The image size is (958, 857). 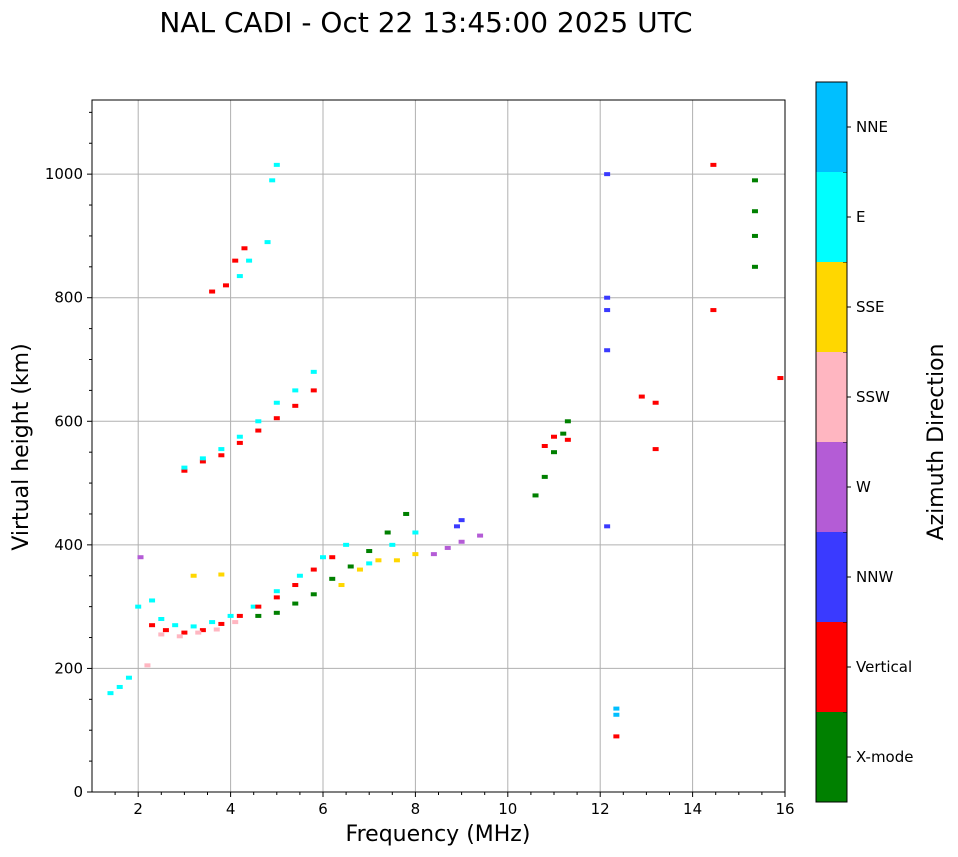 What do you see at coordinates (873, 397) in the screenshot?
I see `colorbar-tick-label: SSW` at bounding box center [873, 397].